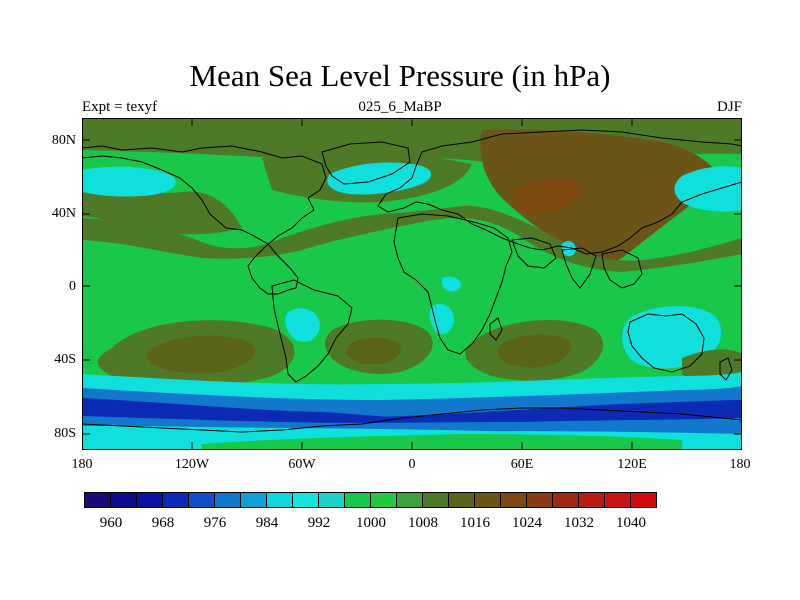 The image size is (800, 600). I want to click on australia-coast, so click(666, 343).